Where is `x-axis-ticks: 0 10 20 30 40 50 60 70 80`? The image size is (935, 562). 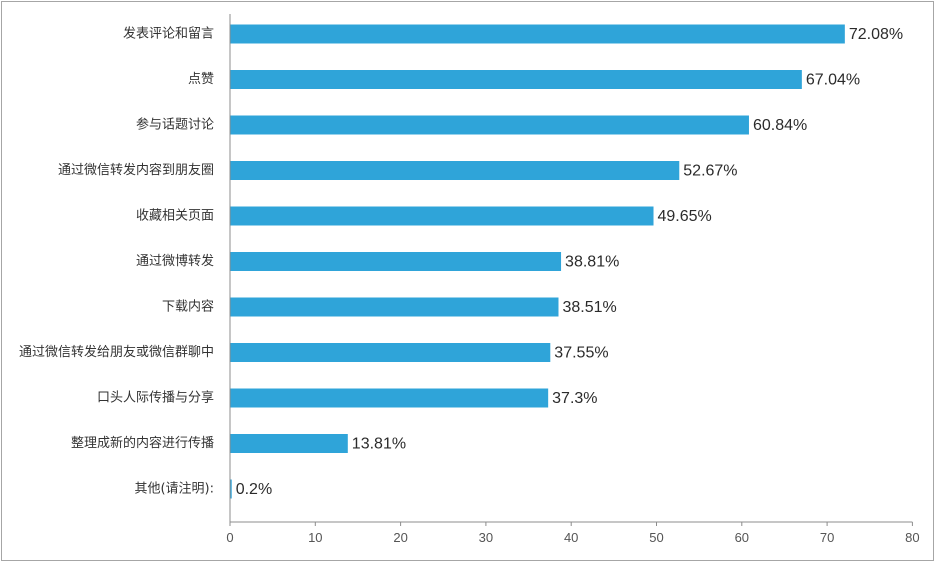 x-axis-ticks: 0 10 20 30 40 50 60 70 80 is located at coordinates (573, 533).